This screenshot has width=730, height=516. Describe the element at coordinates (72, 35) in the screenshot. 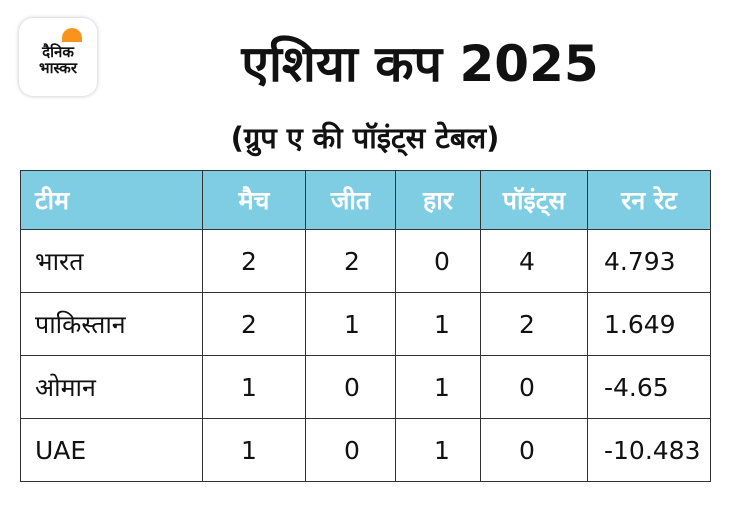

I see `sun-logo-icon` at that location.